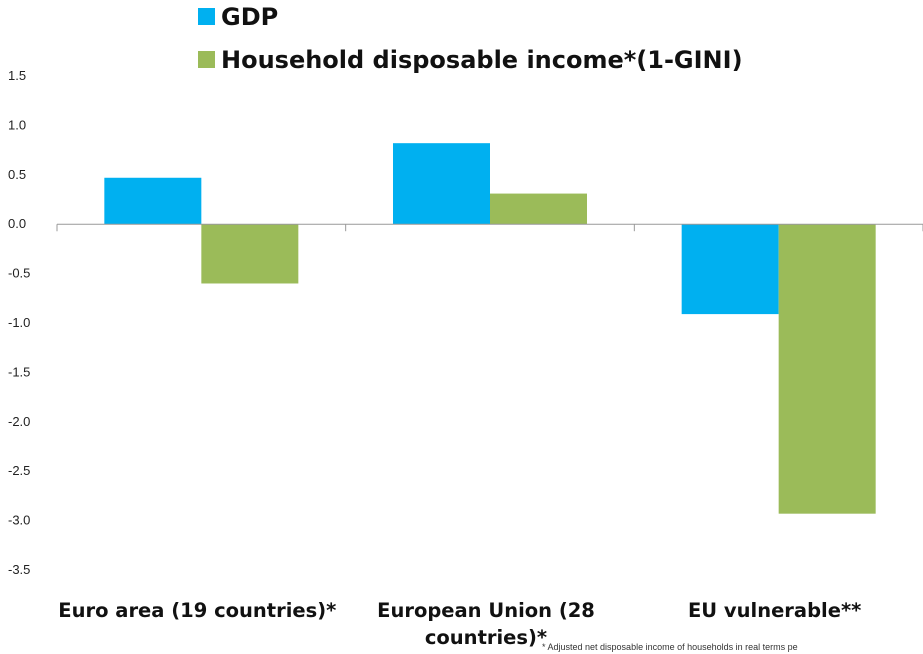 The width and height of the screenshot is (923, 654). Describe the element at coordinates (19, 470) in the screenshot. I see `y-tick-label: -2.5` at that location.